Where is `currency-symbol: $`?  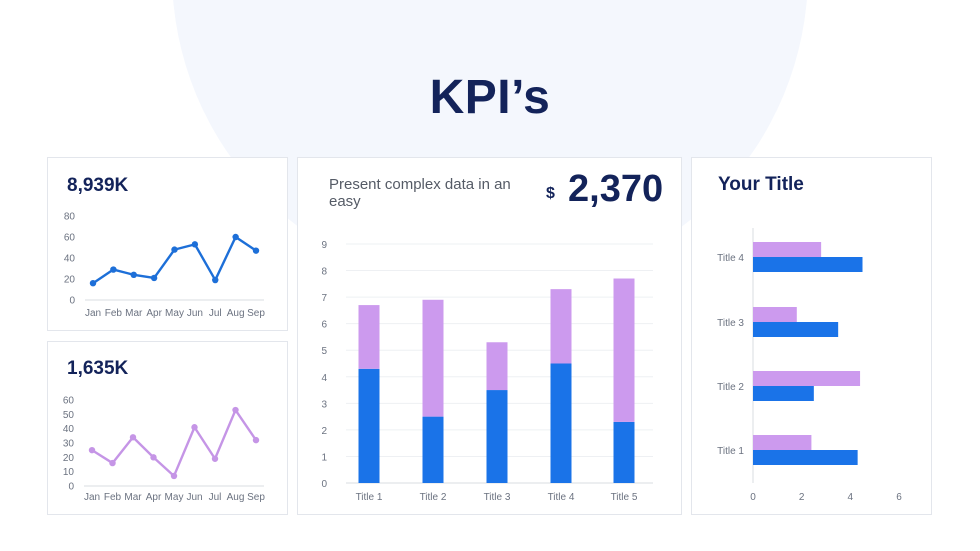 currency-symbol: $ is located at coordinates (550, 193).